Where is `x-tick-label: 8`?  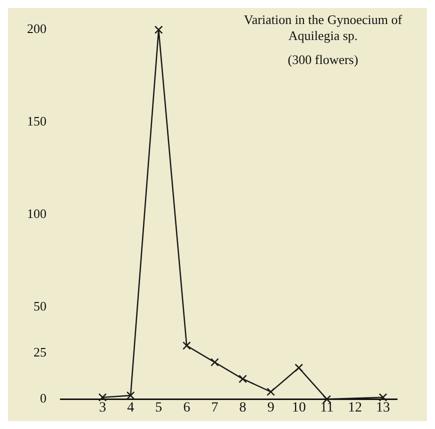
x-tick-label: 8 is located at coordinates (242, 408).